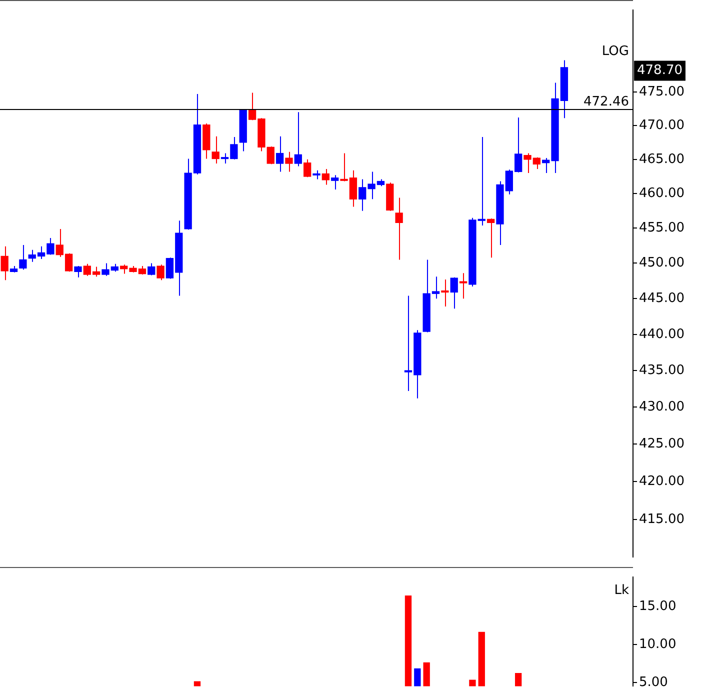 This screenshot has width=703, height=696. Describe the element at coordinates (661, 334) in the screenshot. I see `y-tick-label: 440.00` at that location.